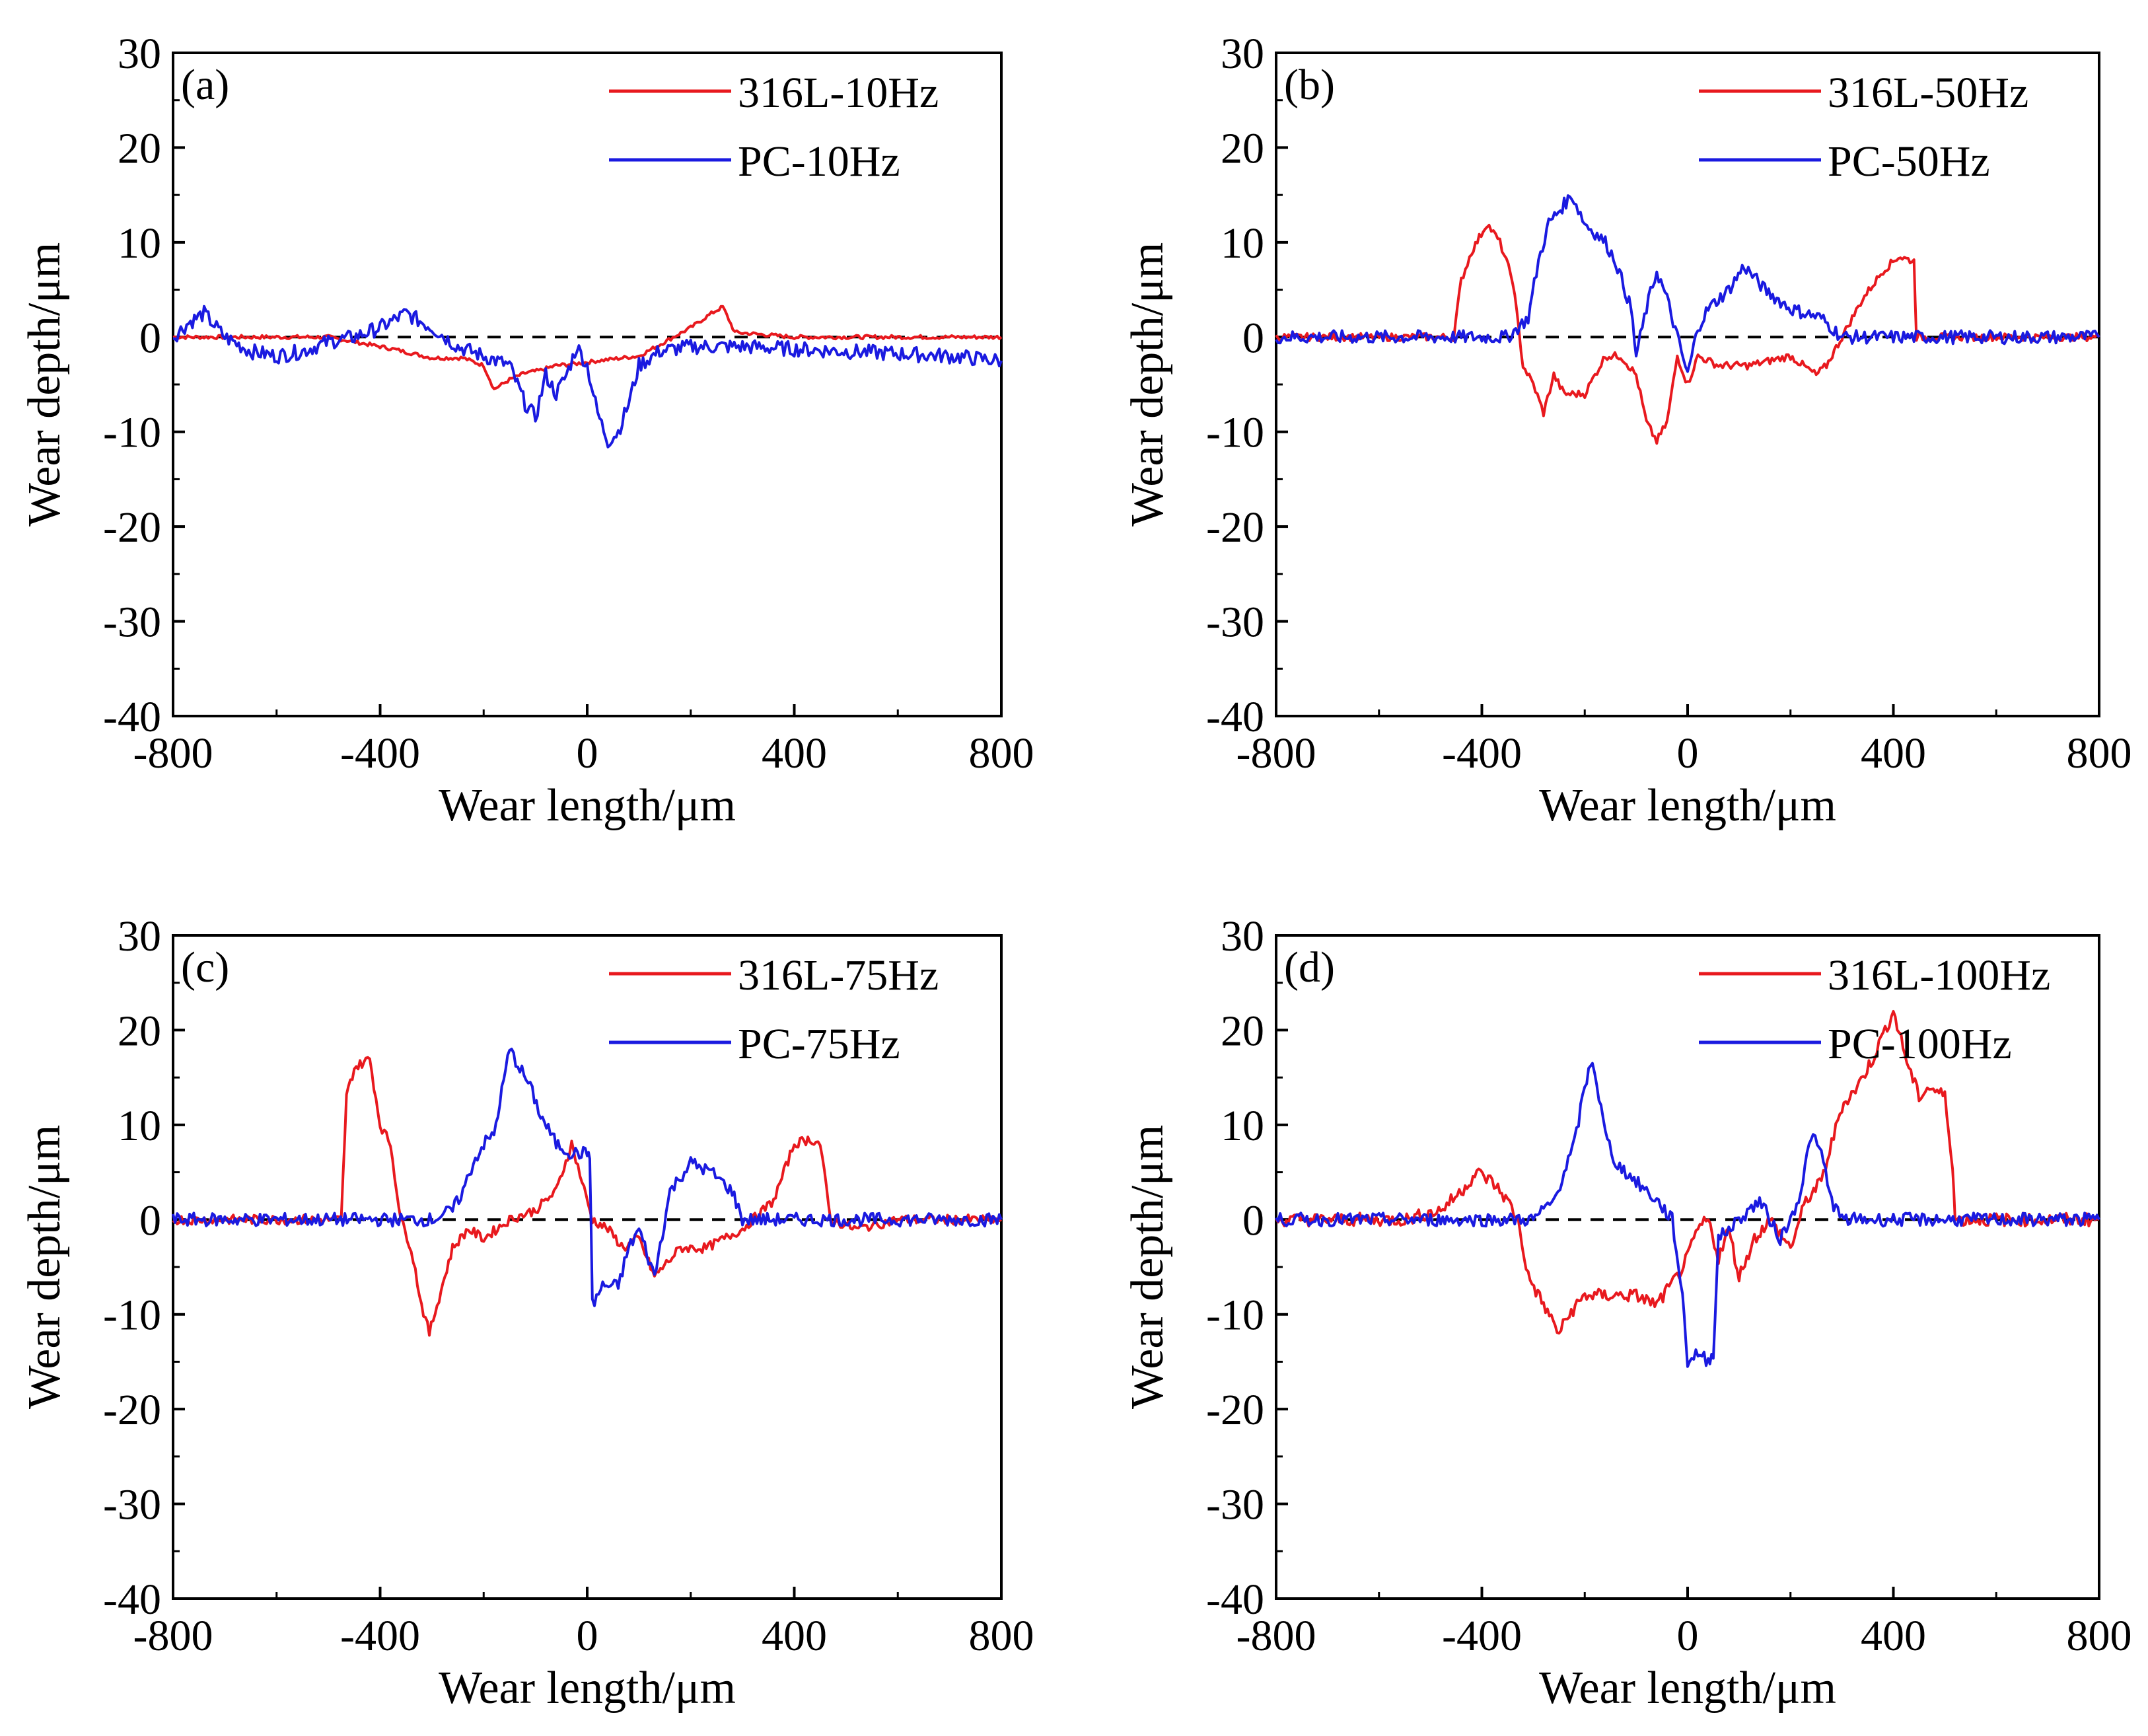 The height and width of the screenshot is (1736, 2148). What do you see at coordinates (1688, 1215) in the screenshot?
I see `series-line-PC-100Hz` at bounding box center [1688, 1215].